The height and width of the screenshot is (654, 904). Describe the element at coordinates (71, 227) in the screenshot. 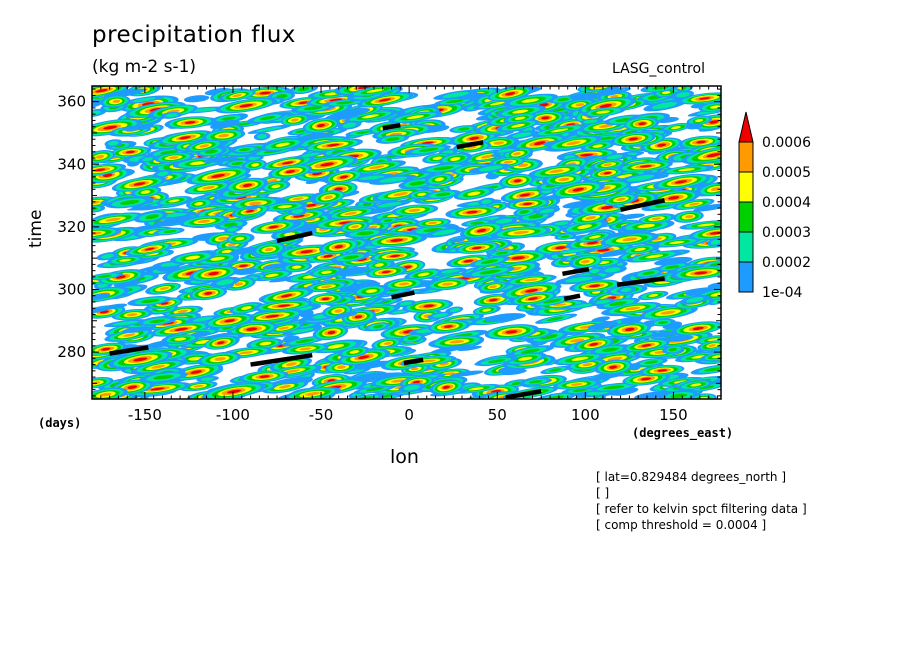

I see `y-tick-label: 320` at that location.